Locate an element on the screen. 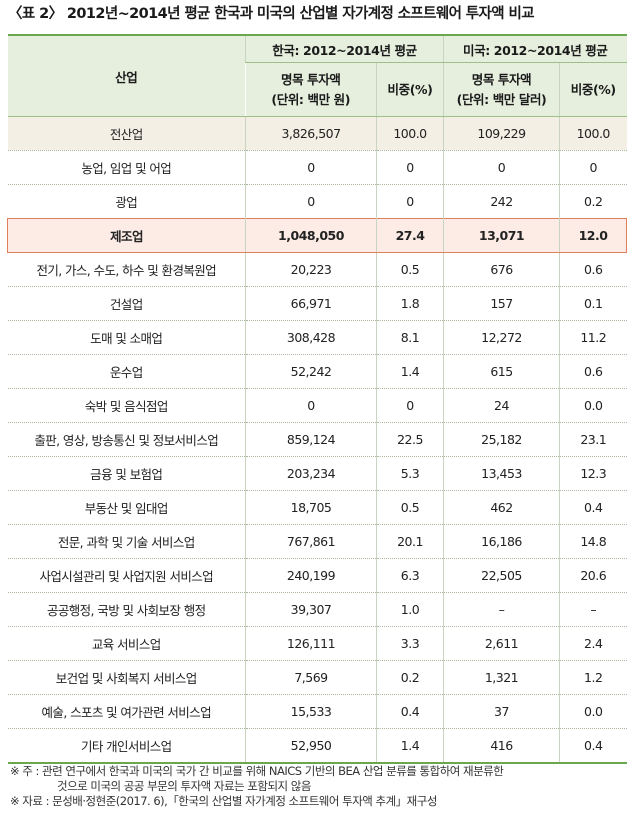  us-amount-cell: 25,182 is located at coordinates (501, 439).